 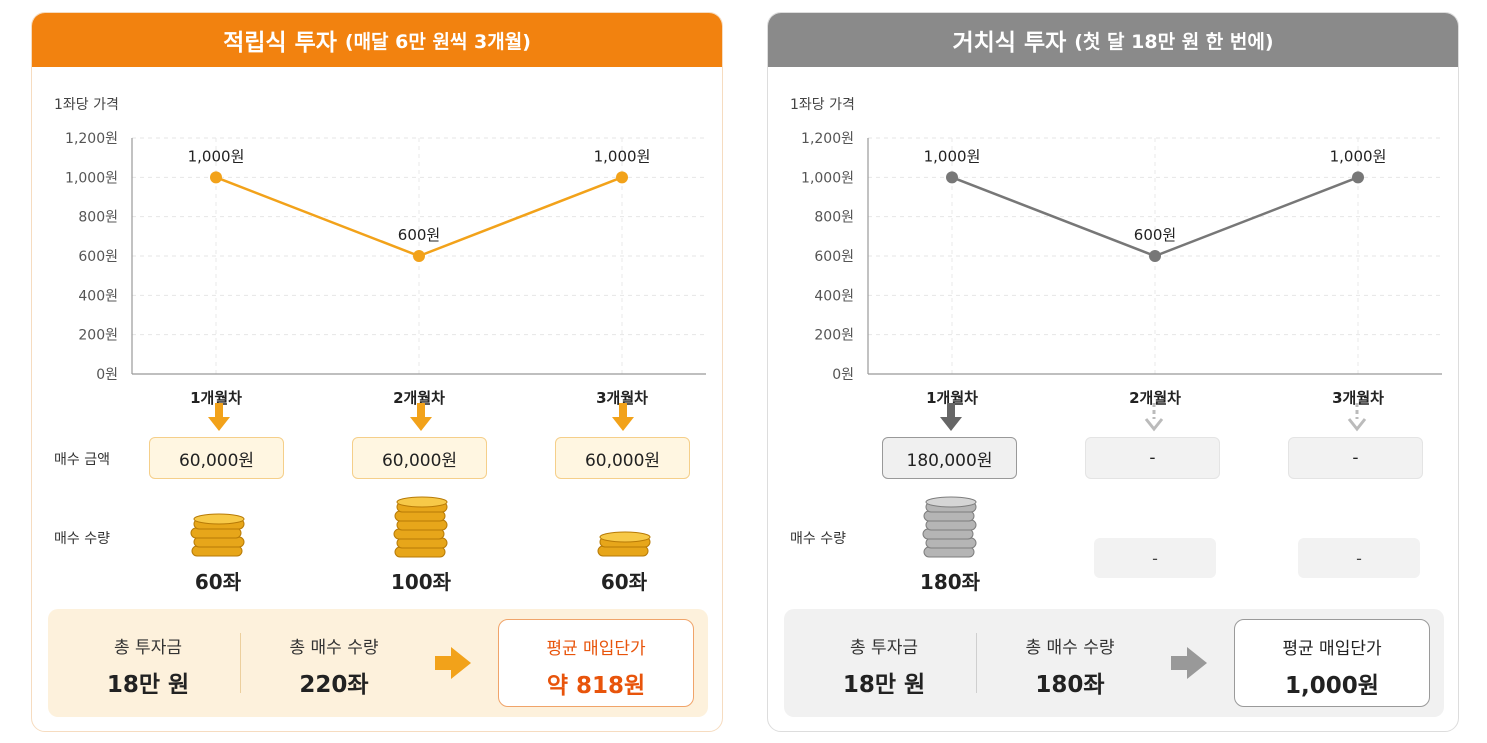 What do you see at coordinates (280, 43) in the screenshot?
I see `panel-title: 적립식 투자` at bounding box center [280, 43].